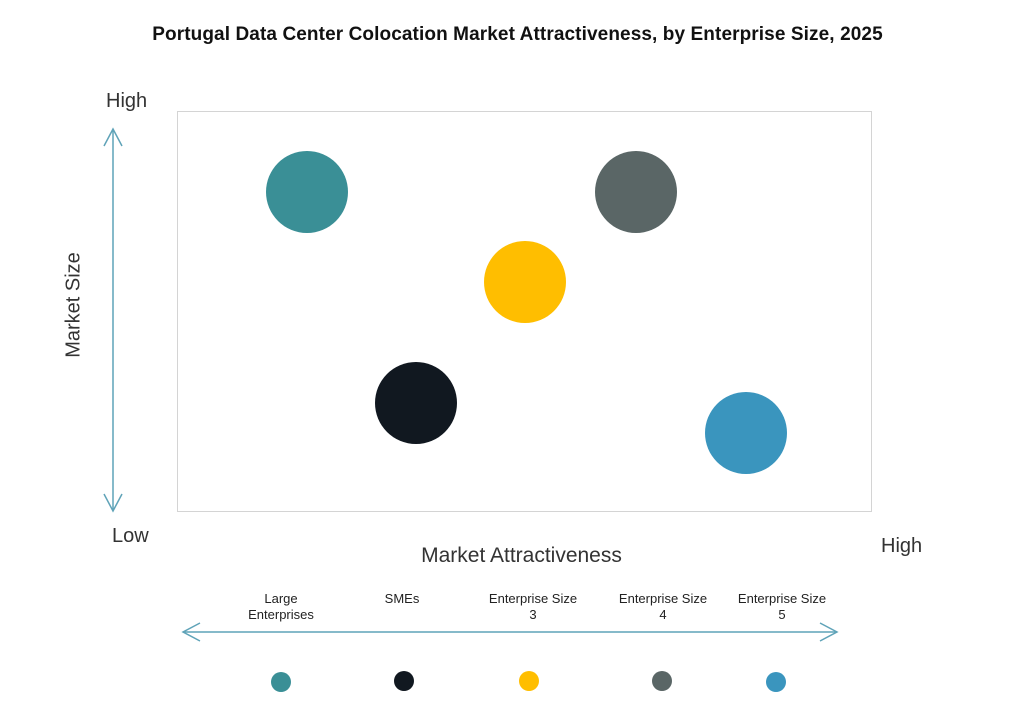 Image resolution: width=1035 pixels, height=711 pixels. Describe the element at coordinates (663, 606) in the screenshot. I see `legend-label-enterprise-size-4: Enterprise Size 4` at that location.